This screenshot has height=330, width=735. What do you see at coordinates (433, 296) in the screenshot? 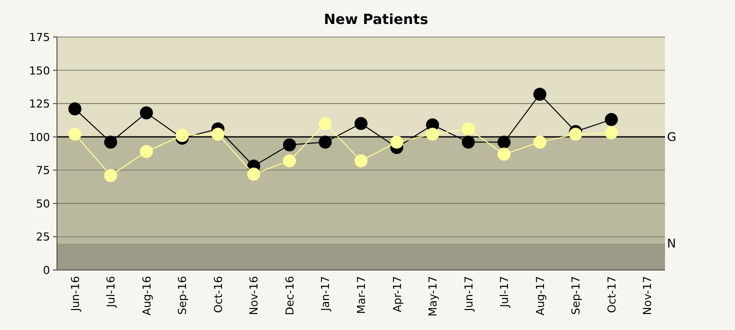
I see `x-tick-label: May-17` at bounding box center [433, 296].